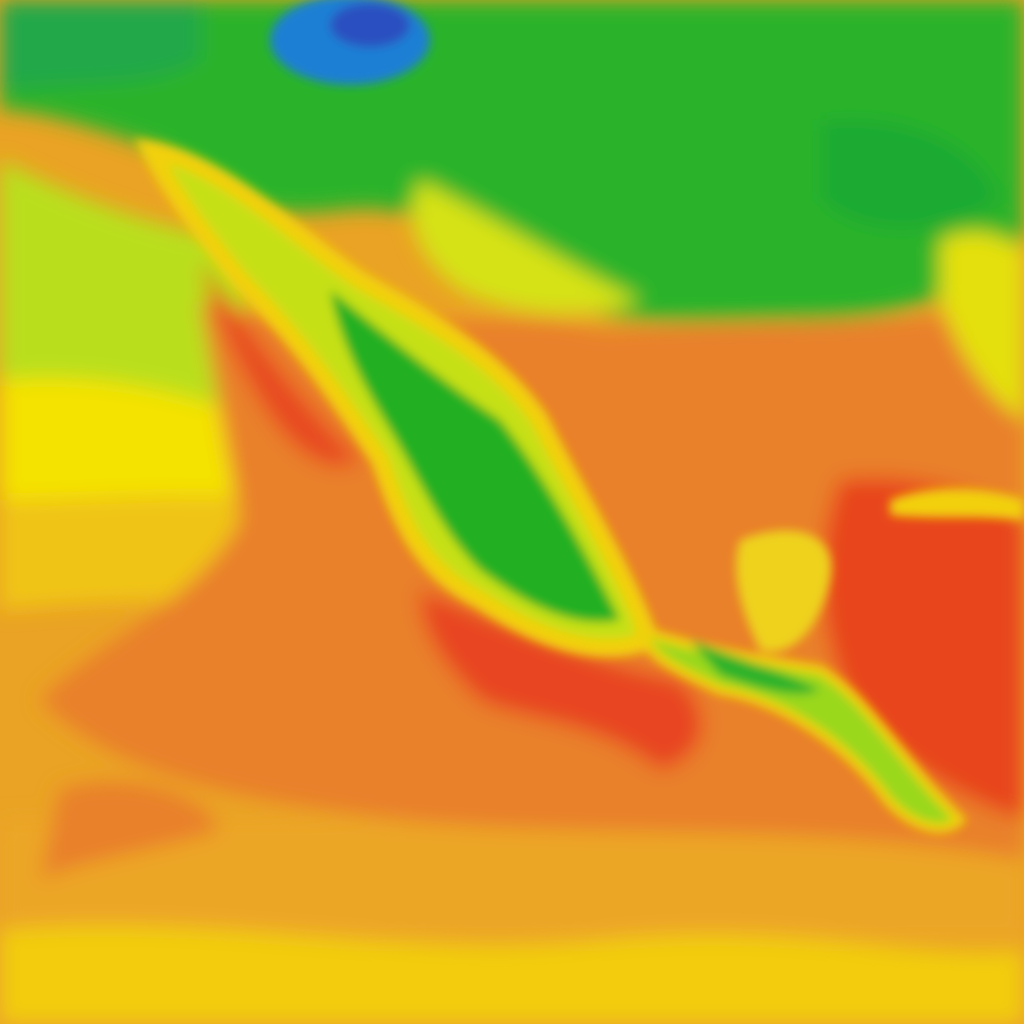 The height and width of the screenshot is (1024, 1024). I want to click on band-yellow-south, so click(512, 974).